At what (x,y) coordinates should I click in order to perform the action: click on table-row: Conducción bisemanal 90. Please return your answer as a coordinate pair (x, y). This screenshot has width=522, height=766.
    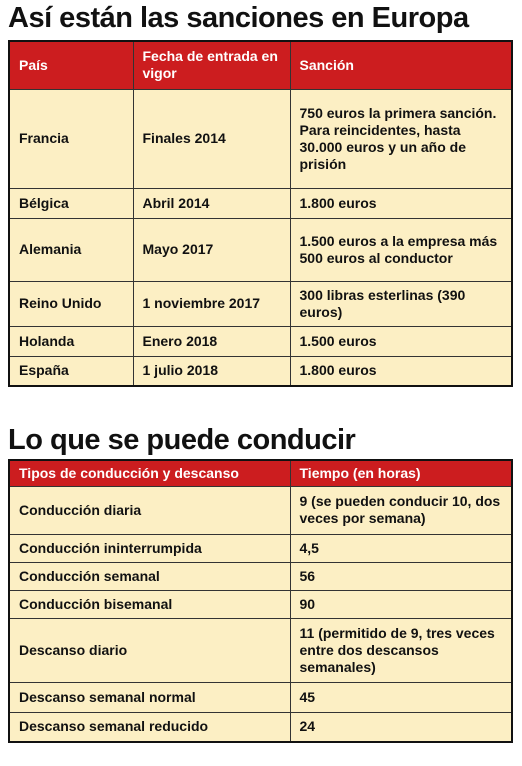
    Looking at the image, I should click on (260, 604).